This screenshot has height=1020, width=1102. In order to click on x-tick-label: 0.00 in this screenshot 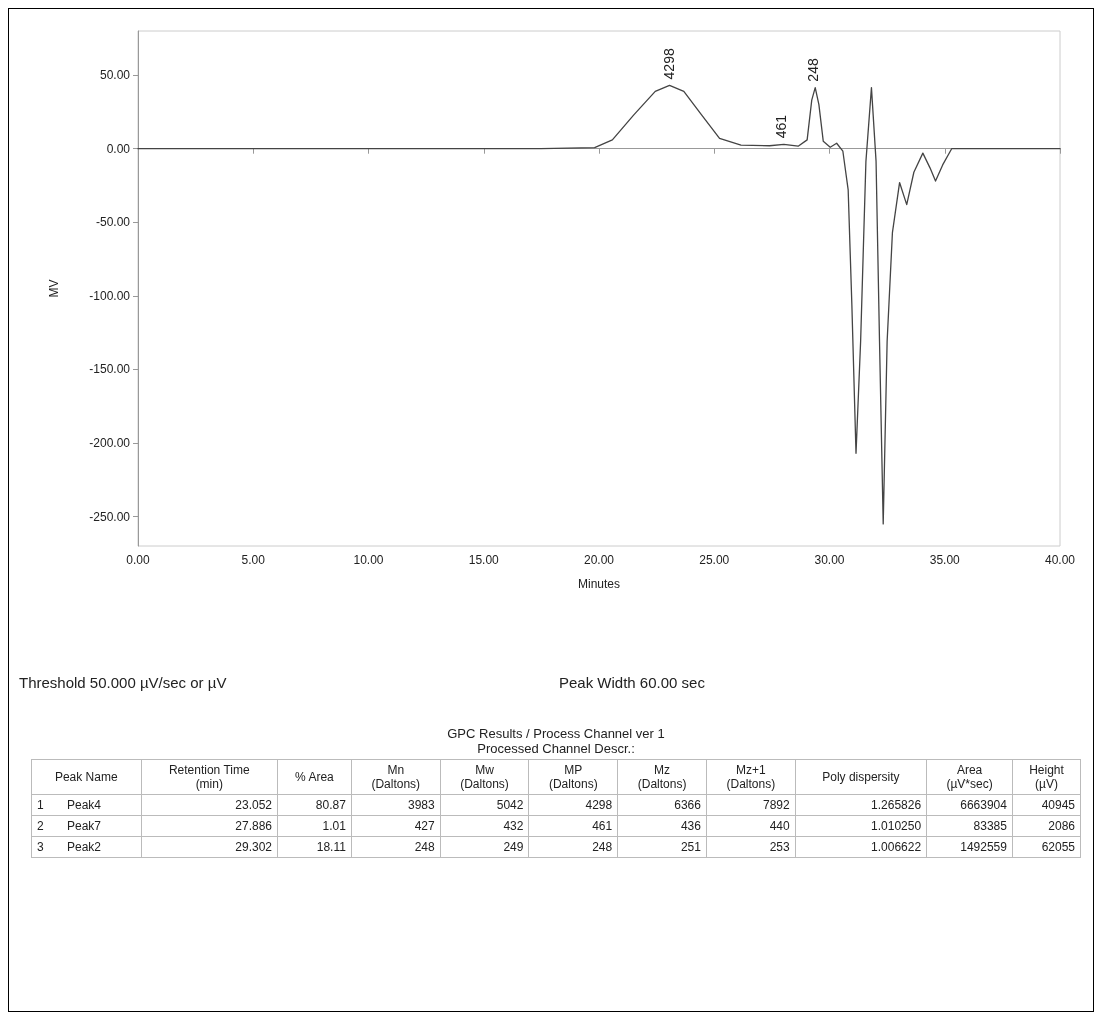, I will do `click(138, 560)`.